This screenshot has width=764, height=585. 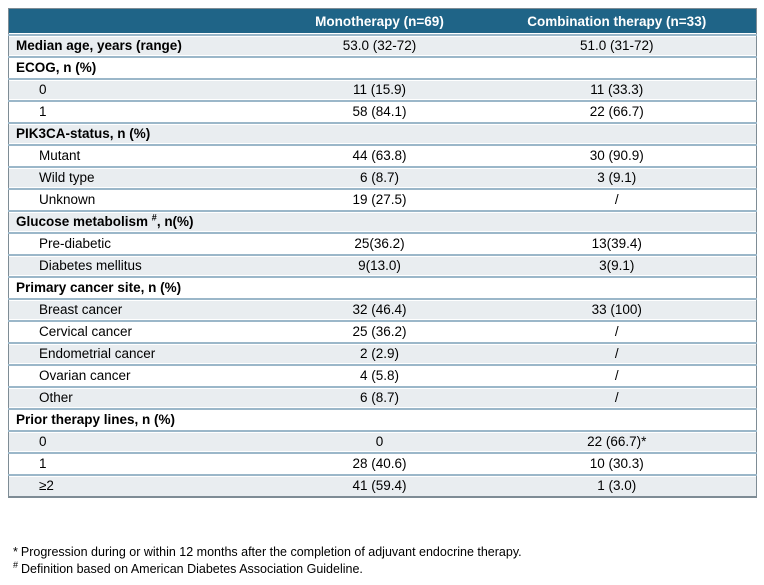 I want to click on header-combination-therapy: Combination therapy (n=33), so click(x=617, y=22).